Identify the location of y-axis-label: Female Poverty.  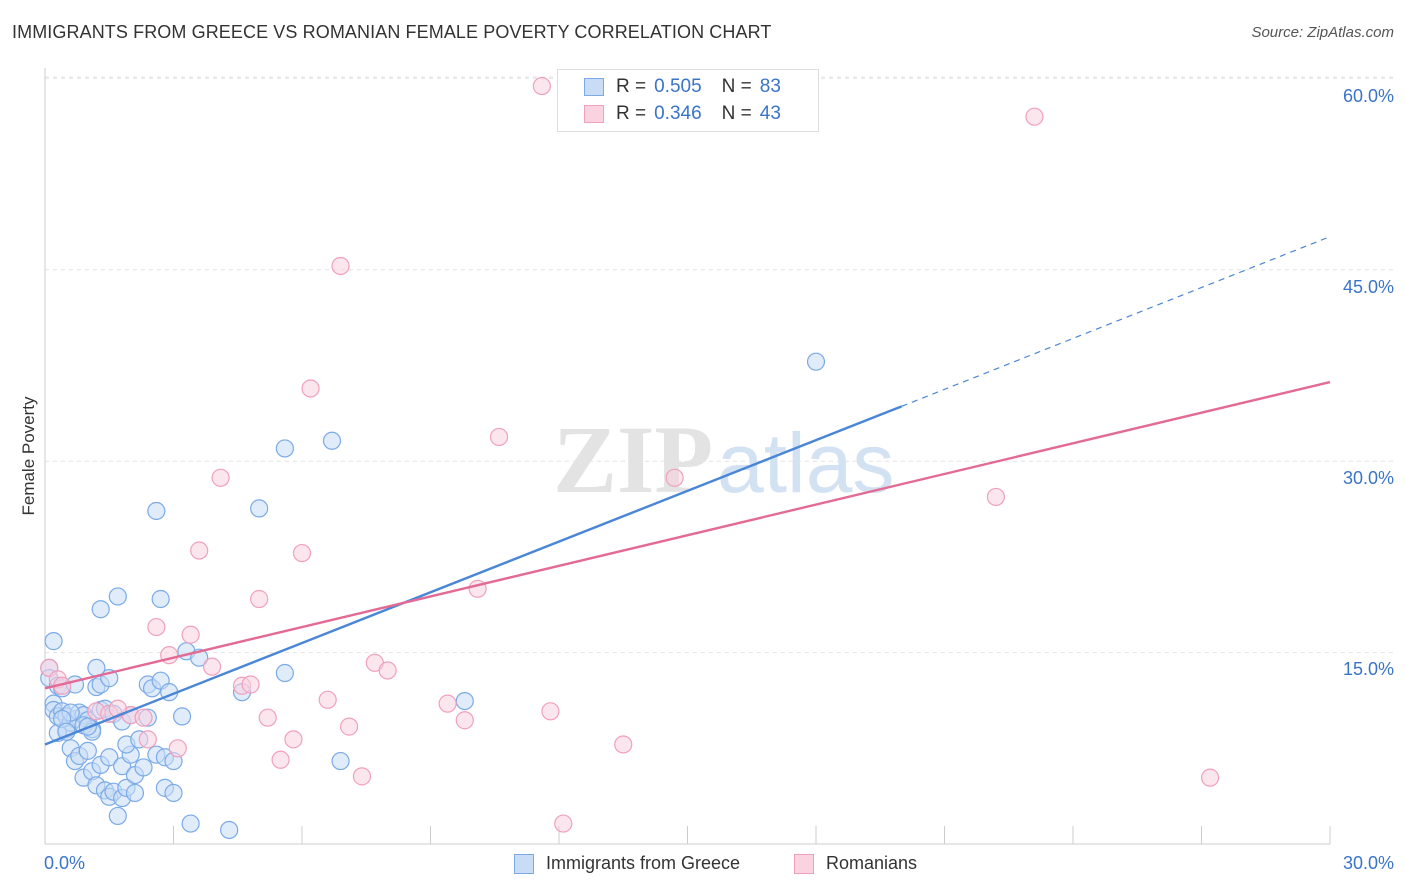
(28, 456).